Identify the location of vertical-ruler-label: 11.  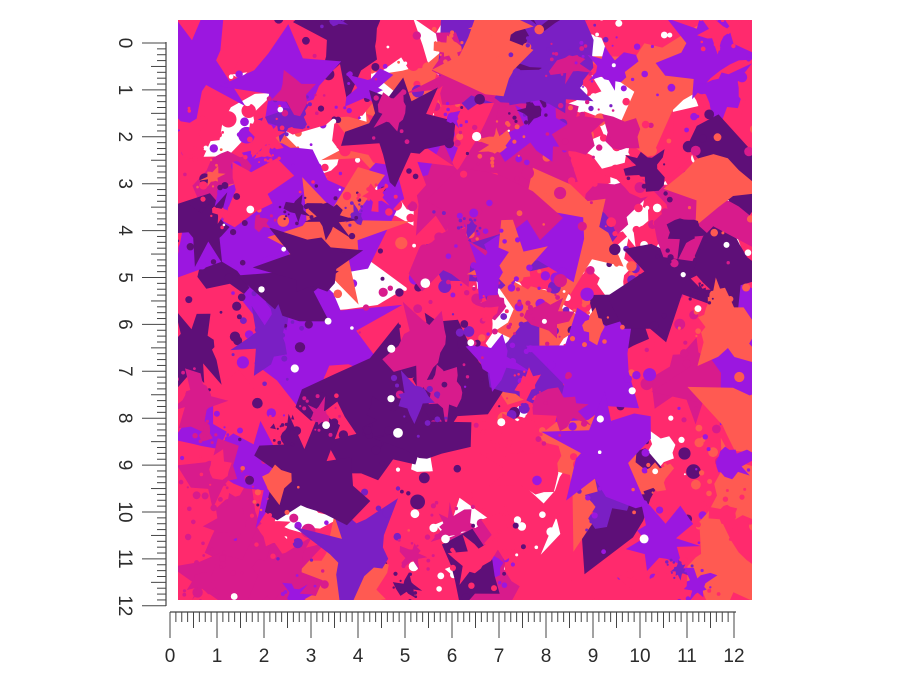
(124, 559).